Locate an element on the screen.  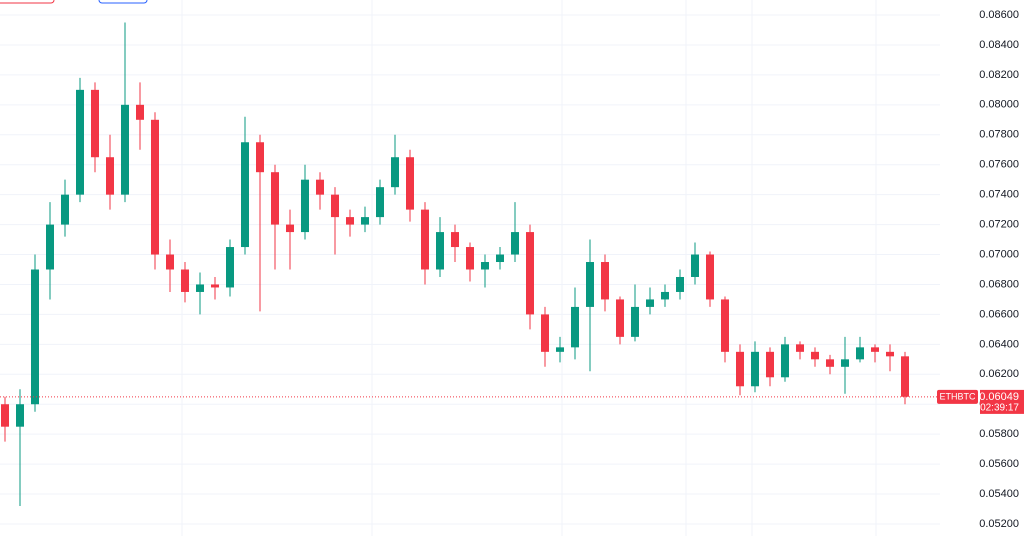
y-tick-label: 0.08200 is located at coordinates (999, 75).